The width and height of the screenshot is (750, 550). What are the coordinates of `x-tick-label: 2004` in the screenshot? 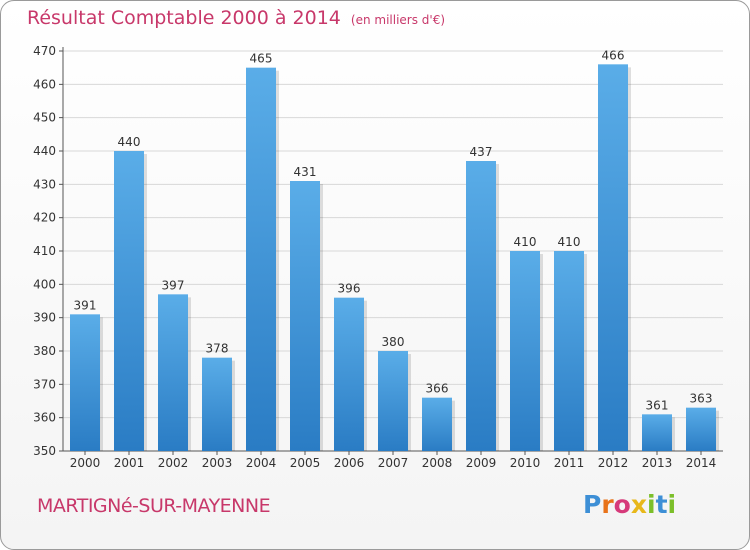 It's located at (261, 463).